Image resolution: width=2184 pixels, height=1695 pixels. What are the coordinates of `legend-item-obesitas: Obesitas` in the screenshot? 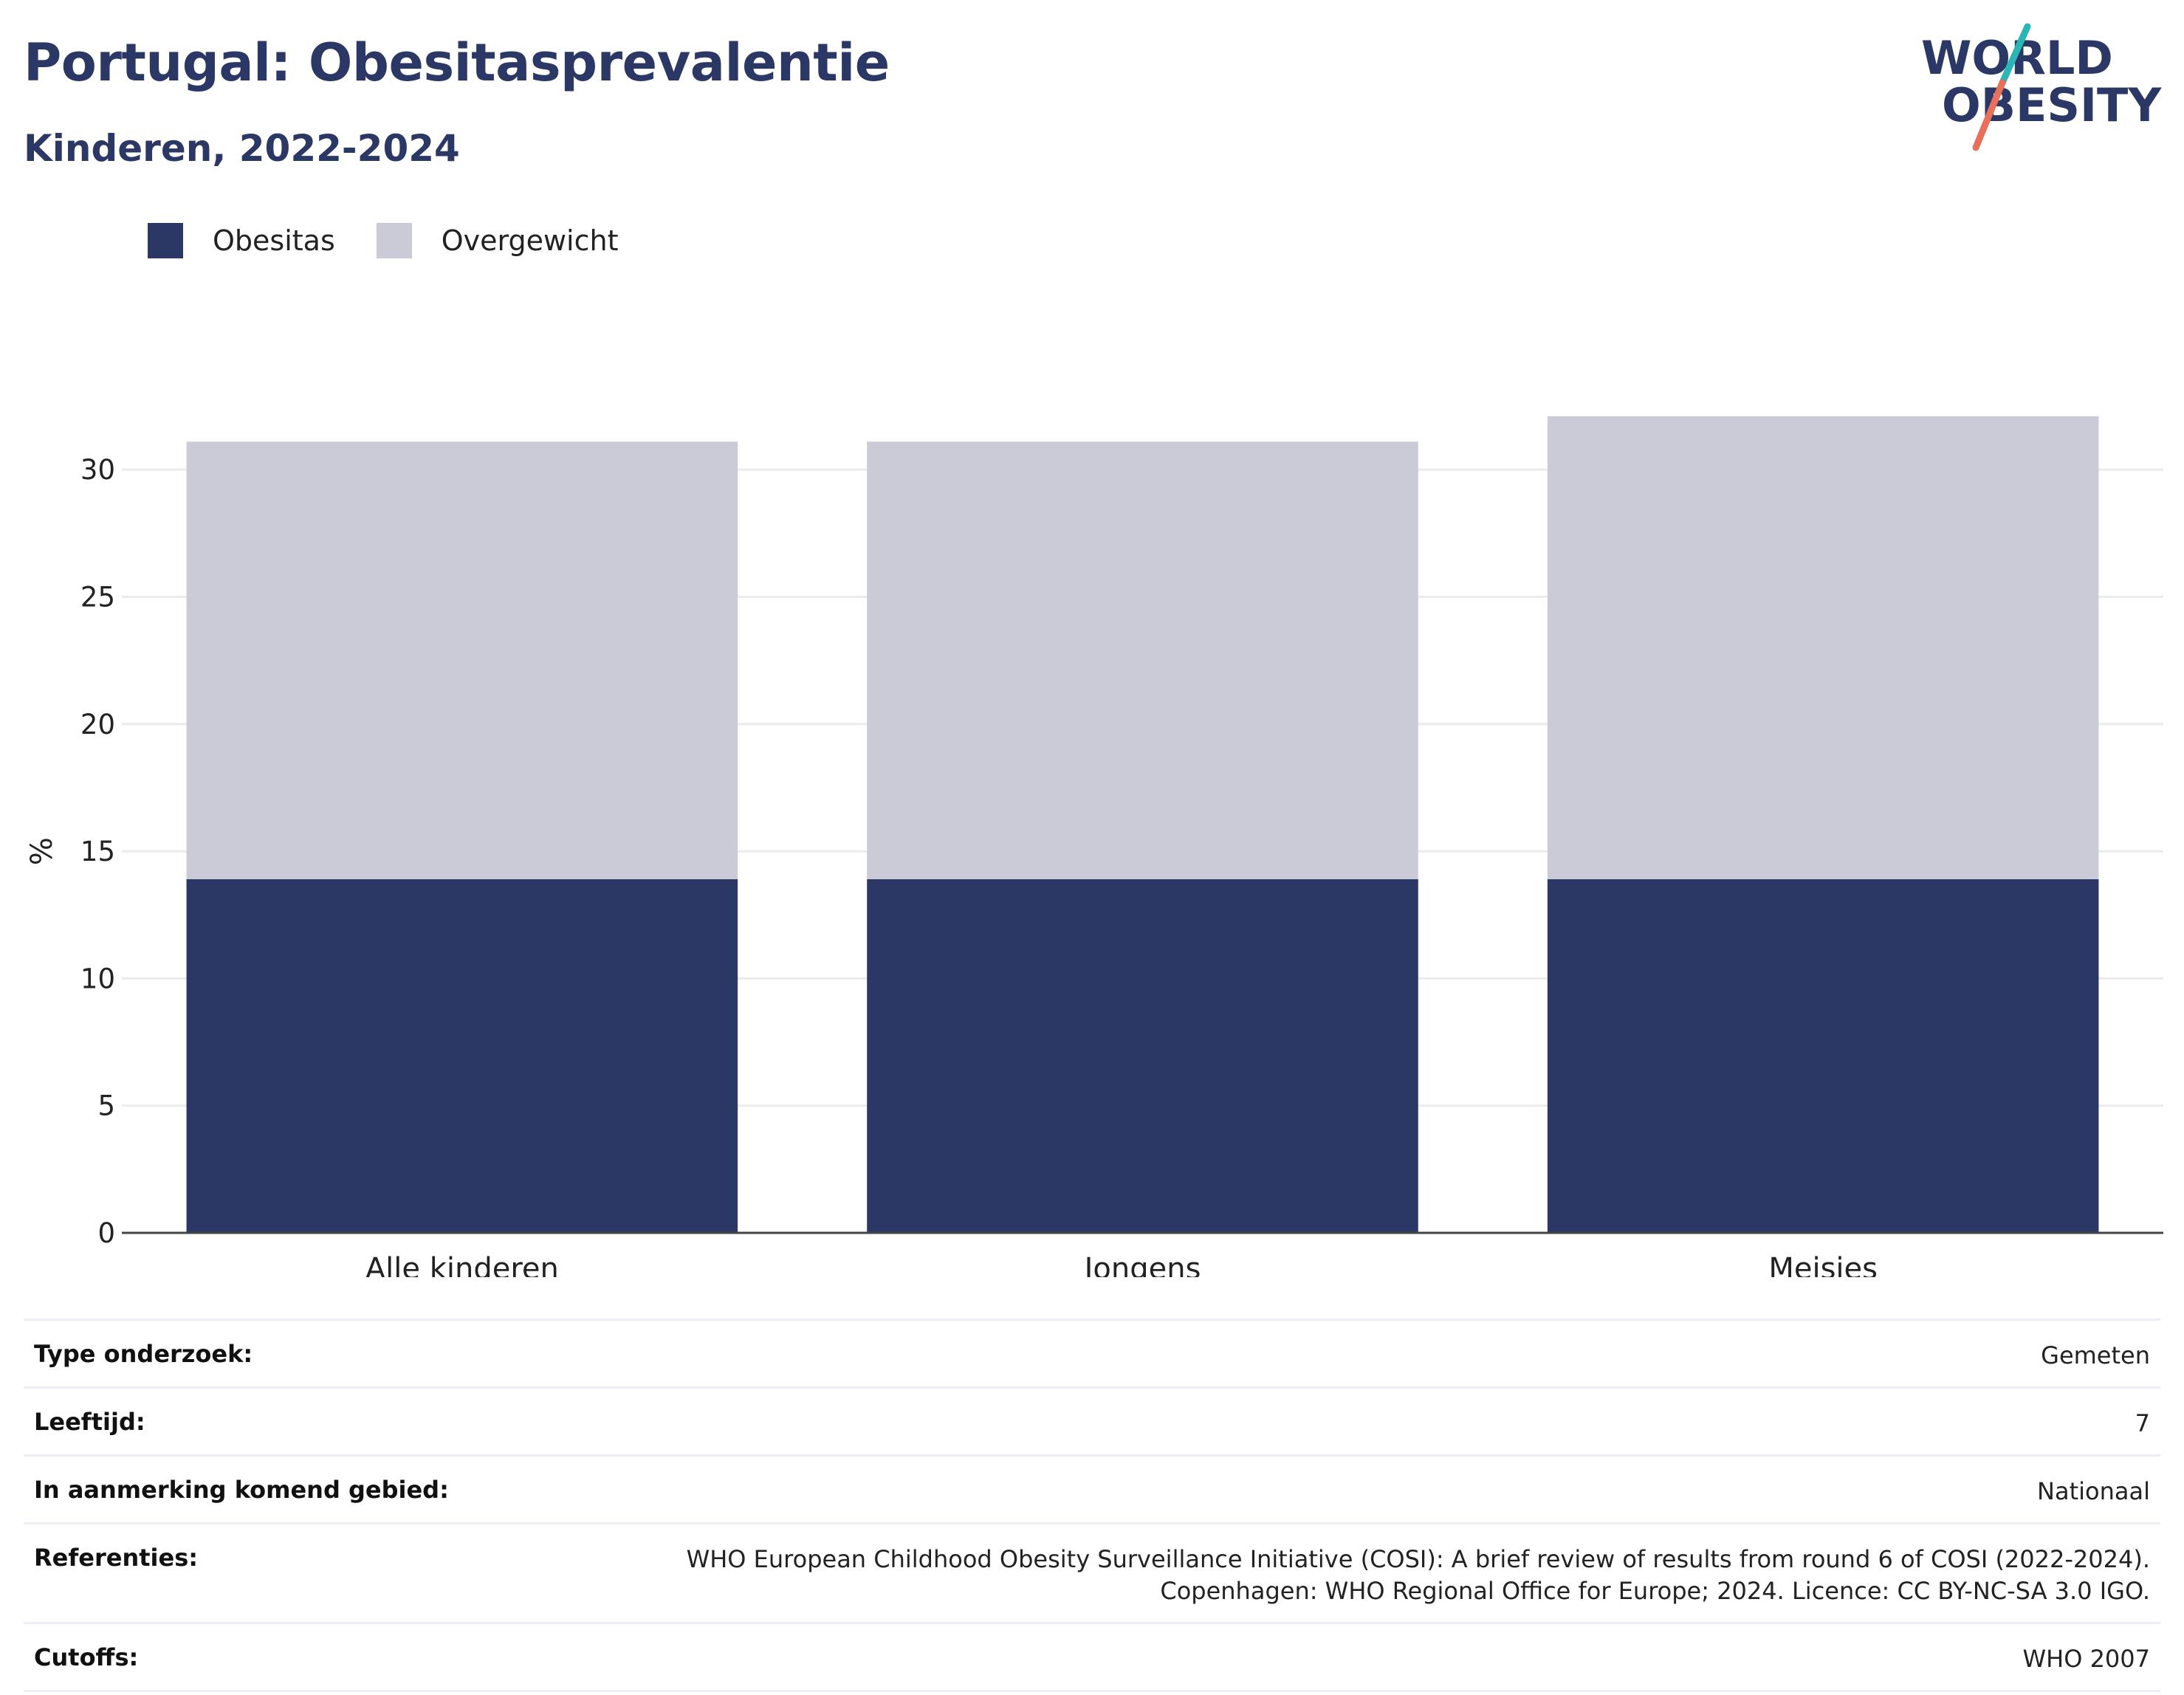 It's located at (241, 241).